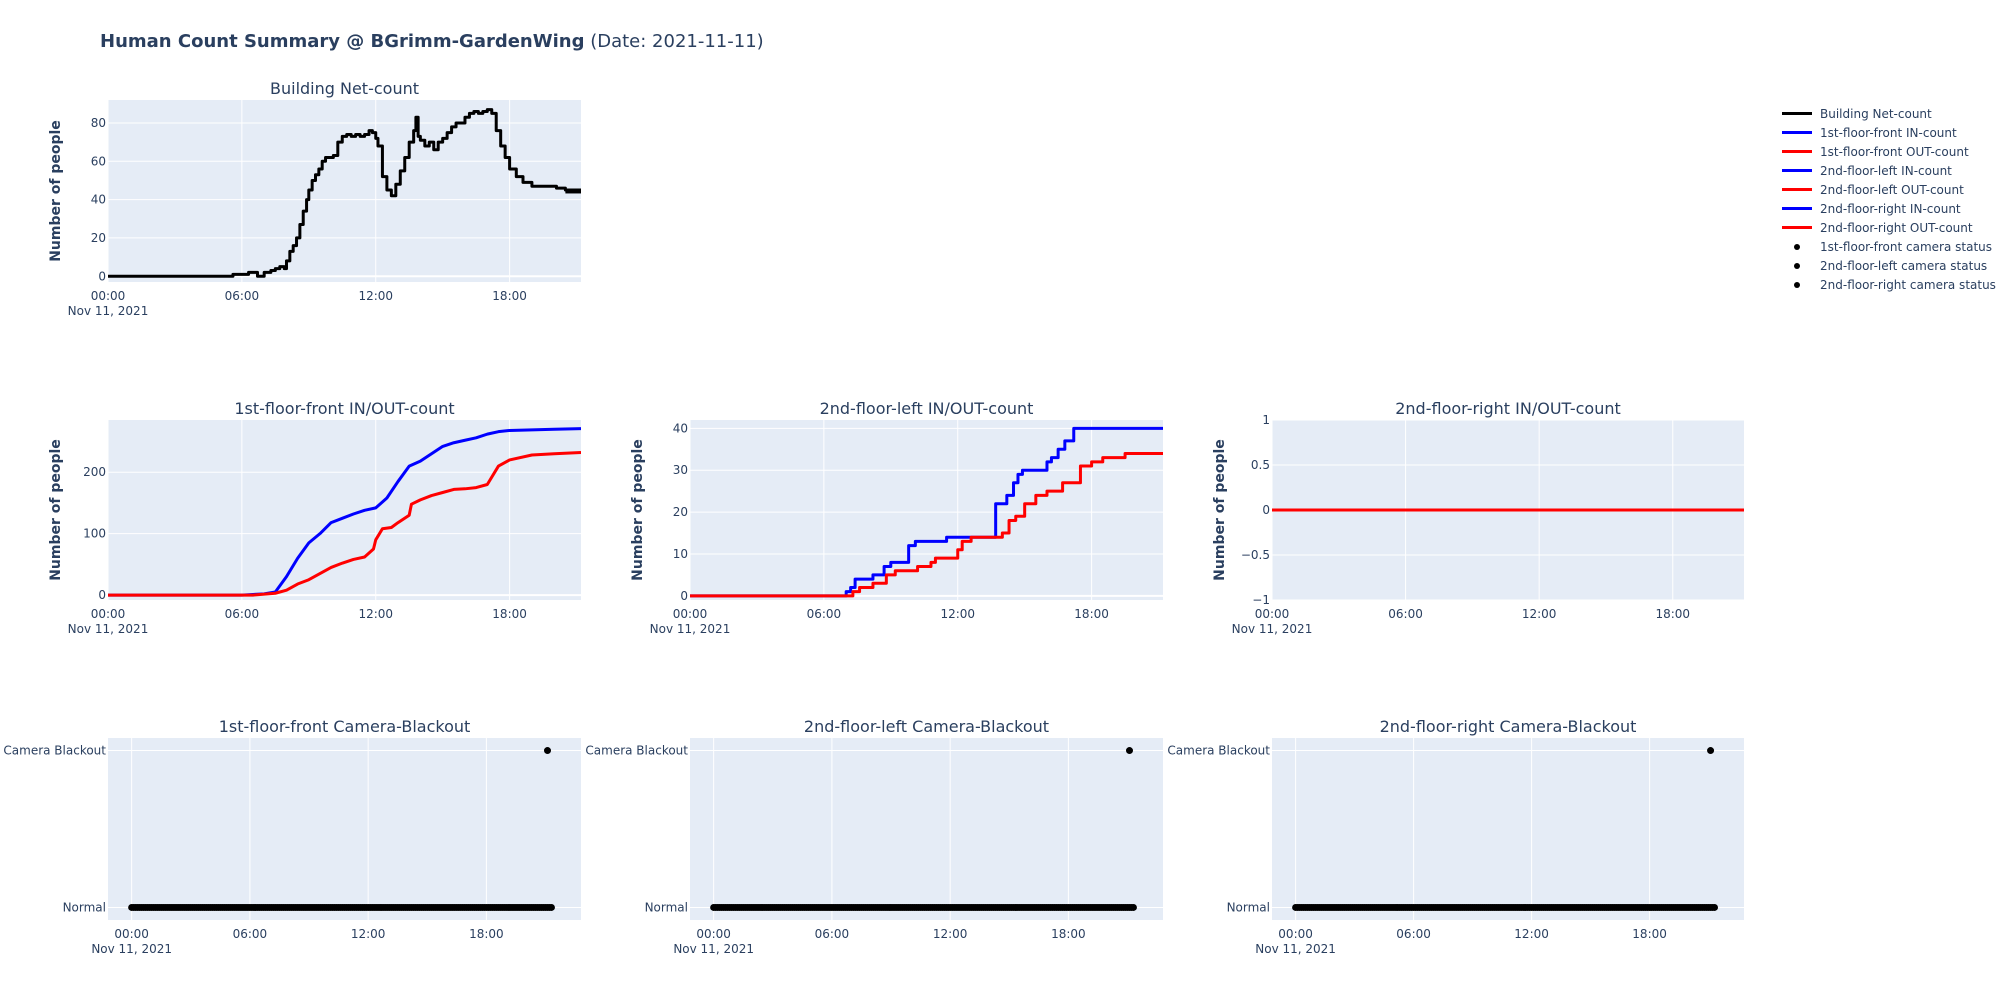  Describe the element at coordinates (345, 726) in the screenshot. I see `chart-title: 1st-floor-front Camera-Blackout` at that location.